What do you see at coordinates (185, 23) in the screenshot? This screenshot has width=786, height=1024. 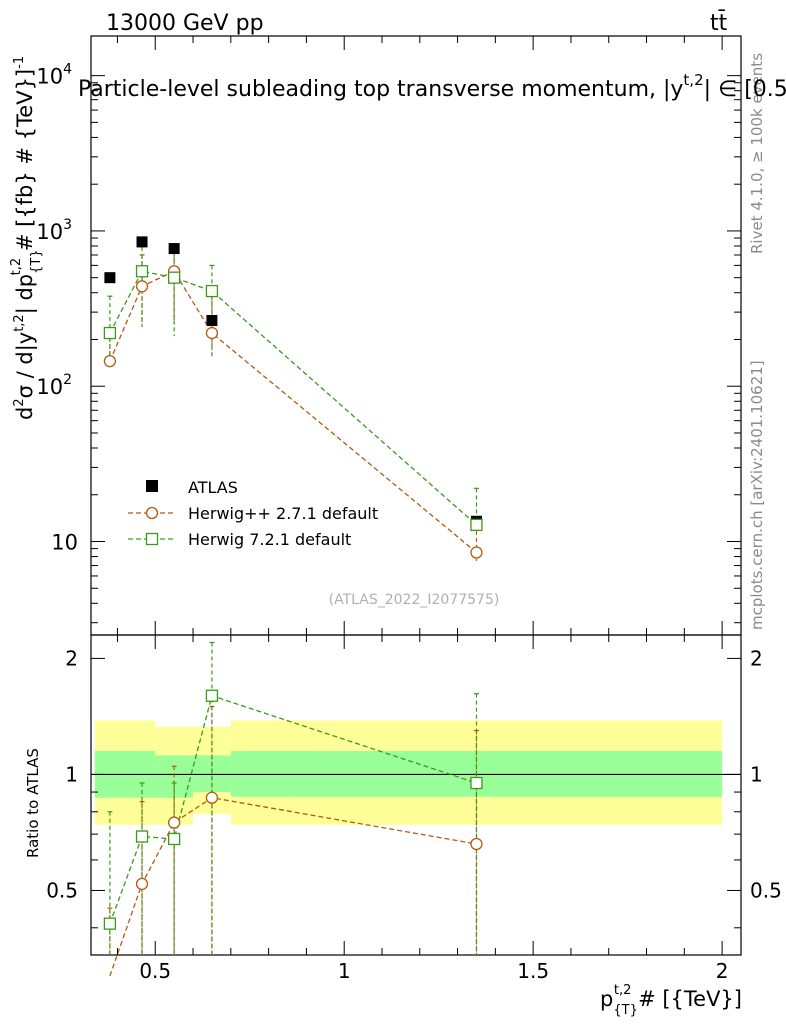 I see `energy-label: 13000 GeV pp` at bounding box center [185, 23].